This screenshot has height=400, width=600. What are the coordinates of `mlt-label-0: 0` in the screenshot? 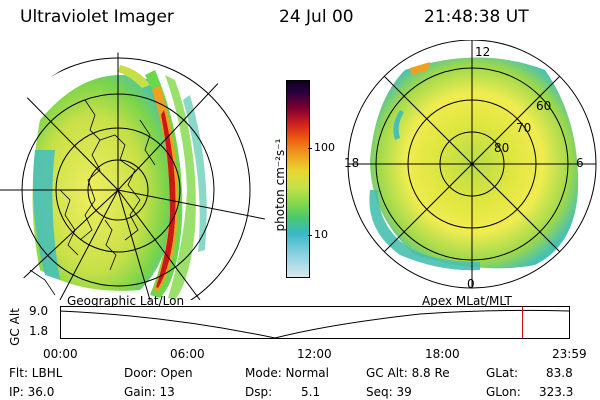 It's located at (471, 284).